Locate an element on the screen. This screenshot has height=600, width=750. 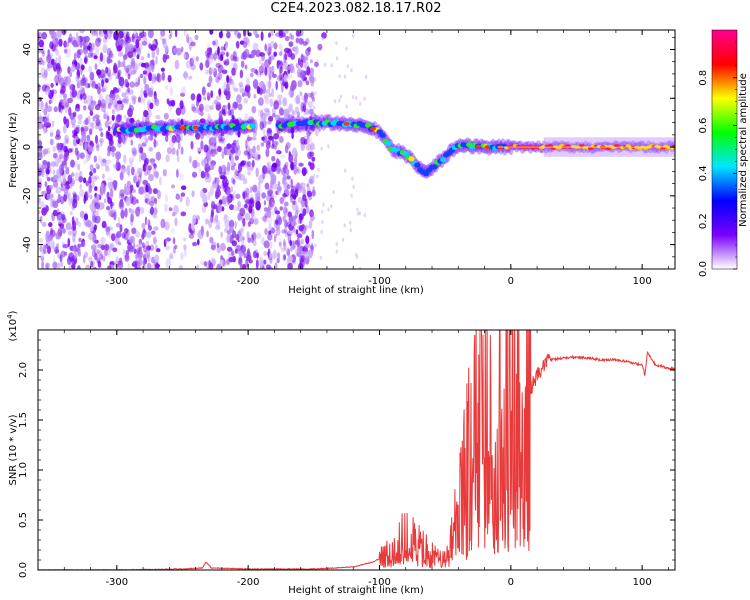
ridge-cell is located at coordinates (550, 146).